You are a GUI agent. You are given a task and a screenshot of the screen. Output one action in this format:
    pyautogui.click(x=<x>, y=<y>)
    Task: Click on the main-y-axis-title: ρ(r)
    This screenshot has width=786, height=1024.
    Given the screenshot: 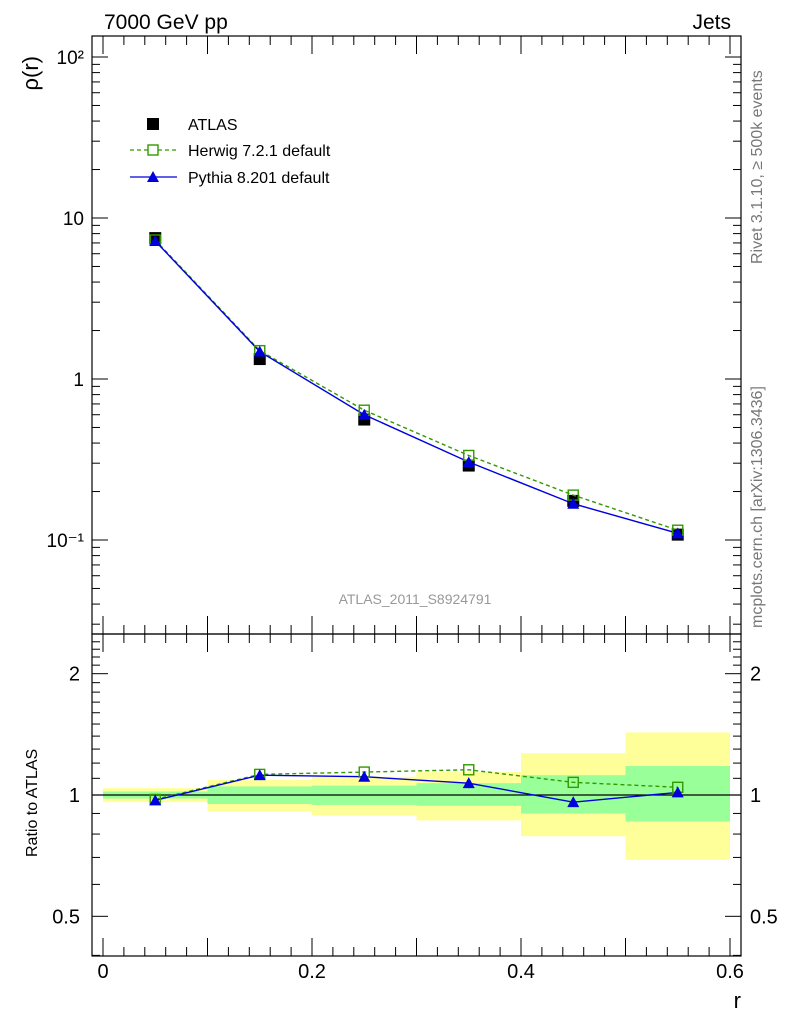 What is the action you would take?
    pyautogui.click(x=30, y=73)
    